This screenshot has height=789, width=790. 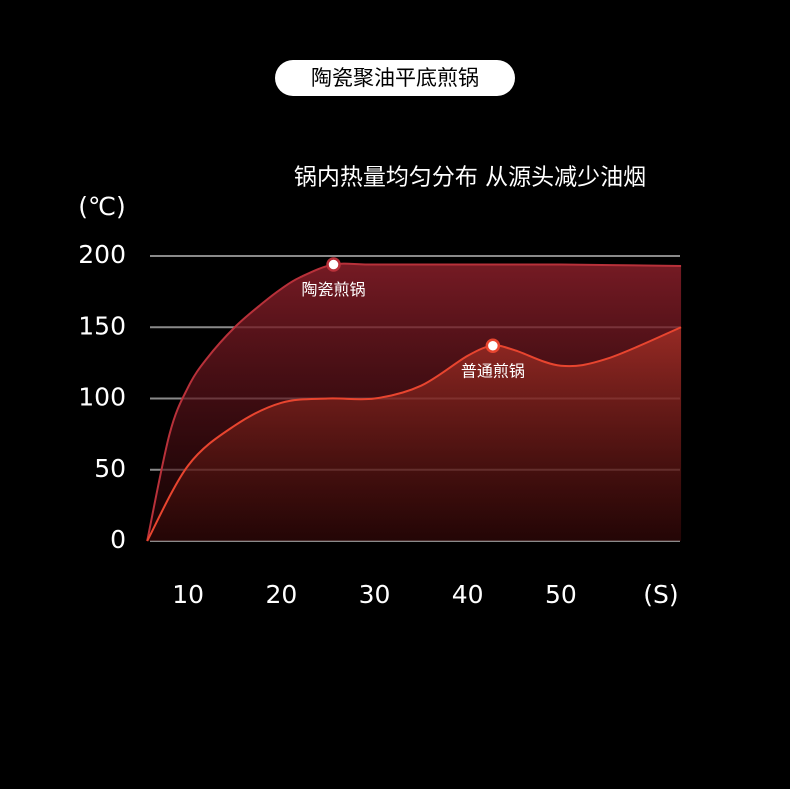 What do you see at coordinates (468, 594) in the screenshot?
I see `x-tick-label: 40` at bounding box center [468, 594].